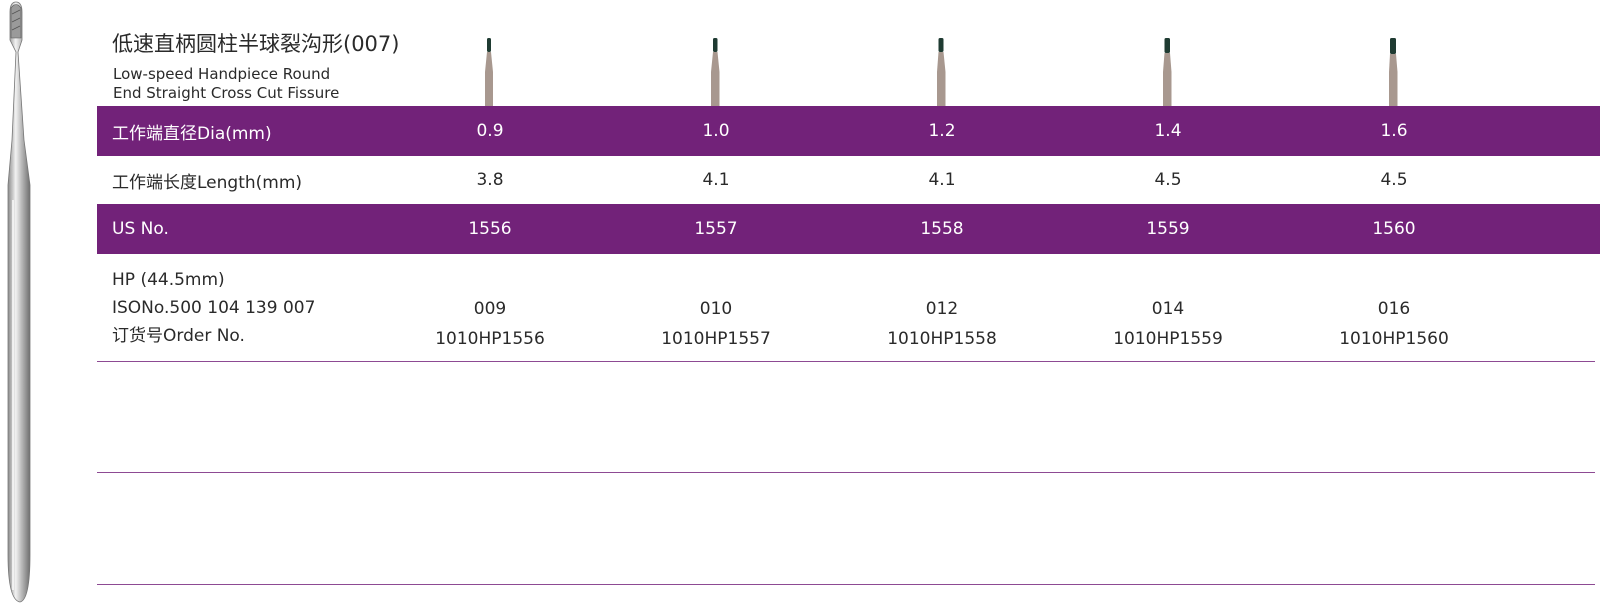  I want to click on table-cell: 1560, so click(1394, 229).